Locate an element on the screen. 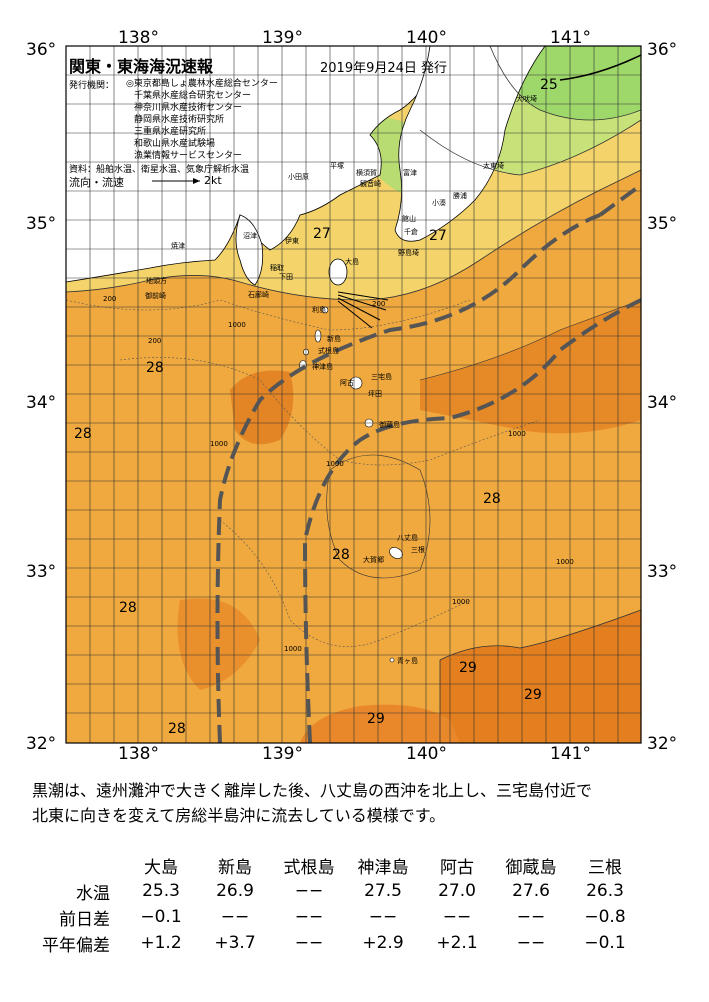 The height and width of the screenshot is (1002, 709). issuer-7: 漁業情報サービスセンター is located at coordinates (188, 156).